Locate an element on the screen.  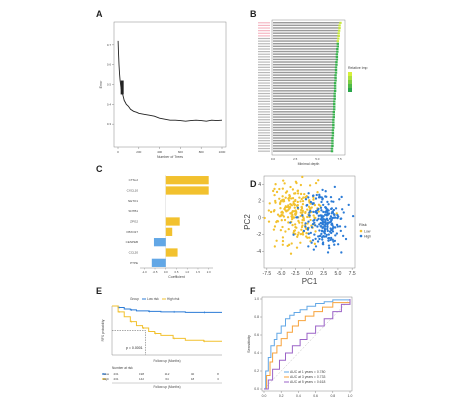
panel-e-risk-count: 231 is located at coordinates (115, 379).